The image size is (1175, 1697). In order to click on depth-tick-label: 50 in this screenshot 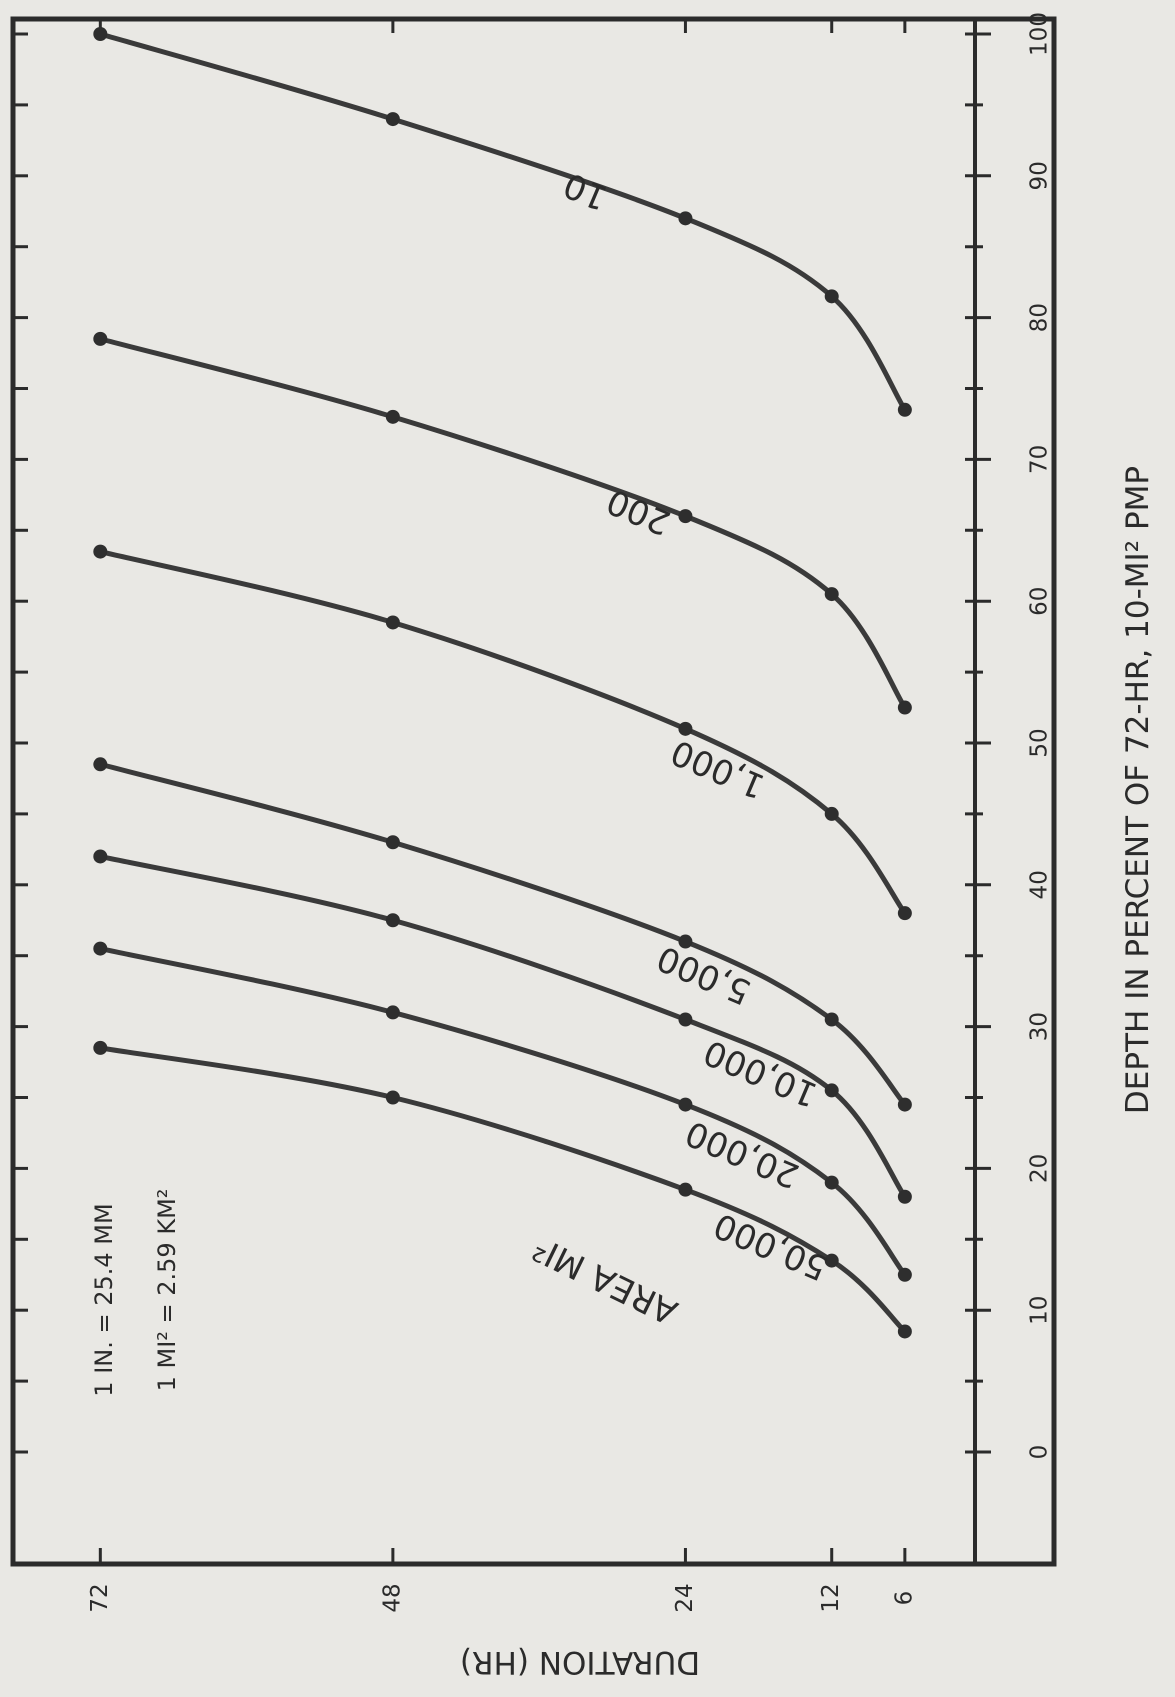, I will do `click(1040, 742)`.